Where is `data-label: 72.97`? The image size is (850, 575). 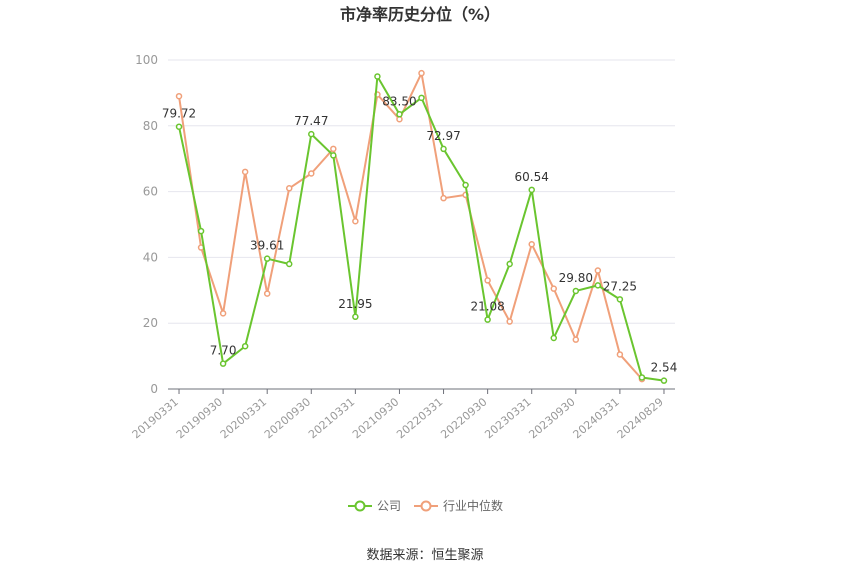 data-label: 72.97 is located at coordinates (443, 136).